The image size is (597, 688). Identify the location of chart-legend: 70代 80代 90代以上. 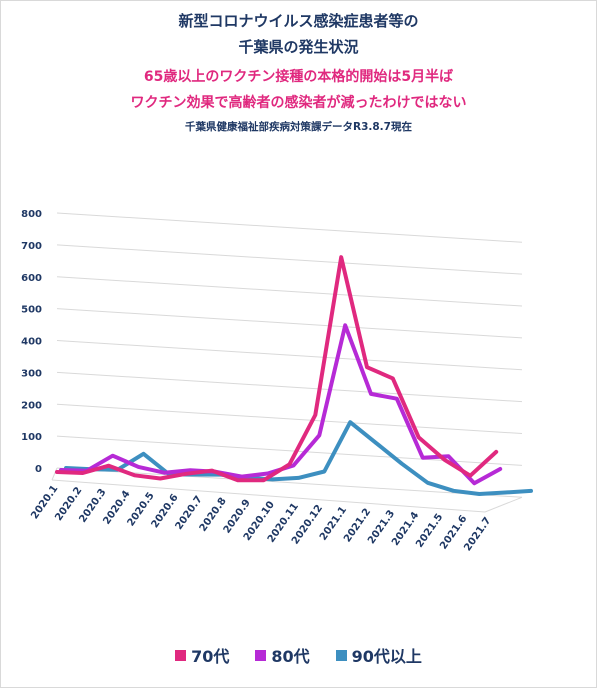
(298, 655).